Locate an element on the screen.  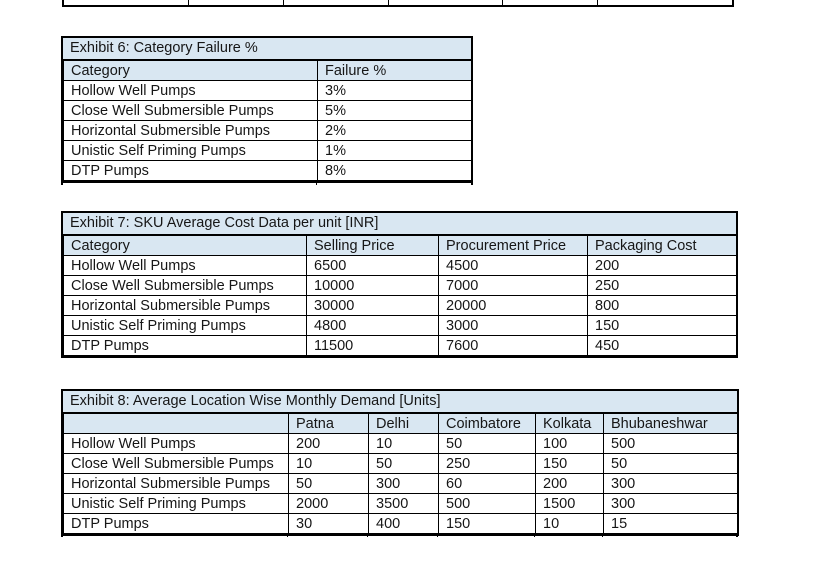
header-row: Patna Delhi Coimbatore Kolkata Bhubaneshwar is located at coordinates (400, 423).